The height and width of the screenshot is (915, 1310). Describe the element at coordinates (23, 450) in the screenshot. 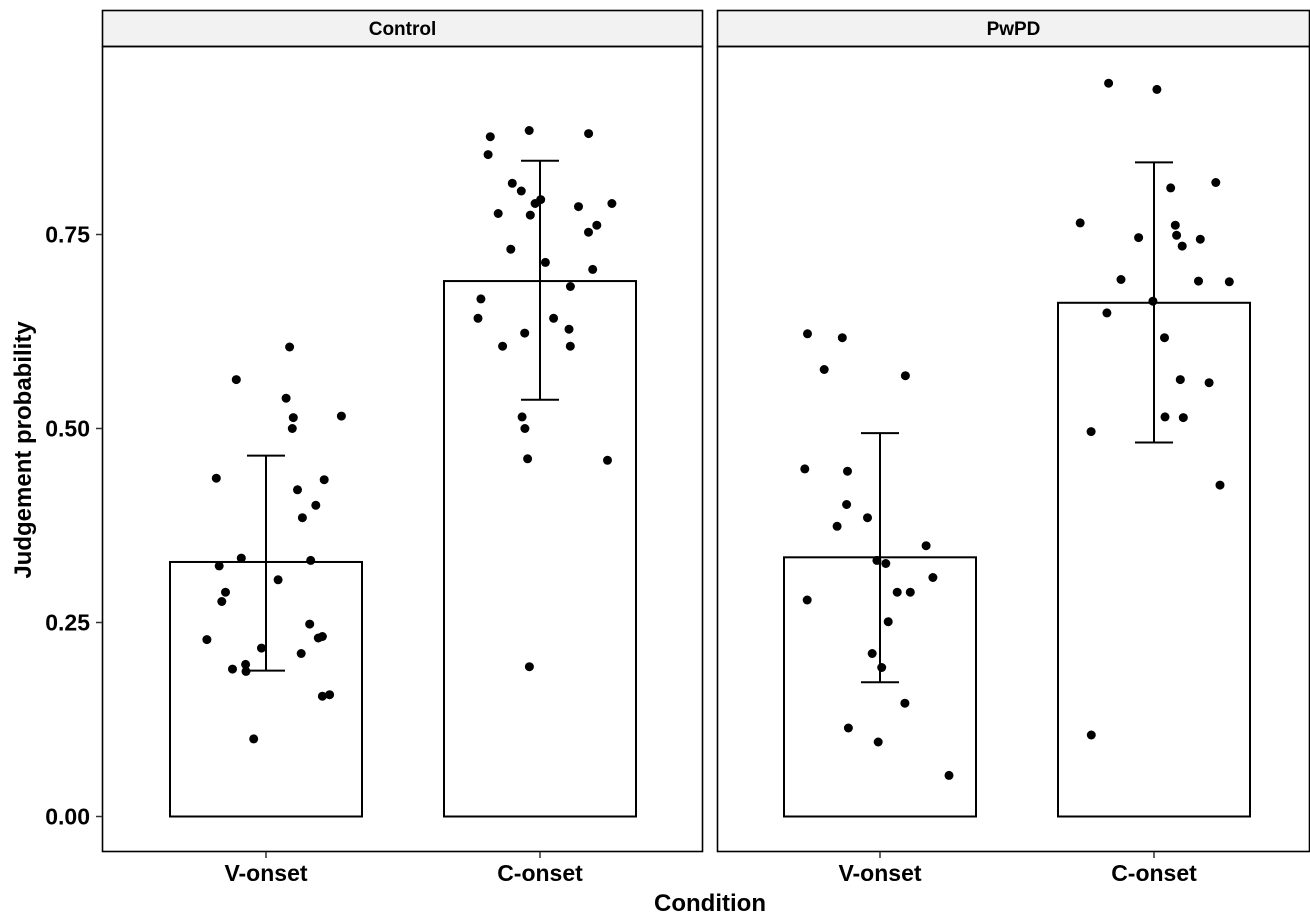

I see `y-axis-title: Judgement probability` at that location.